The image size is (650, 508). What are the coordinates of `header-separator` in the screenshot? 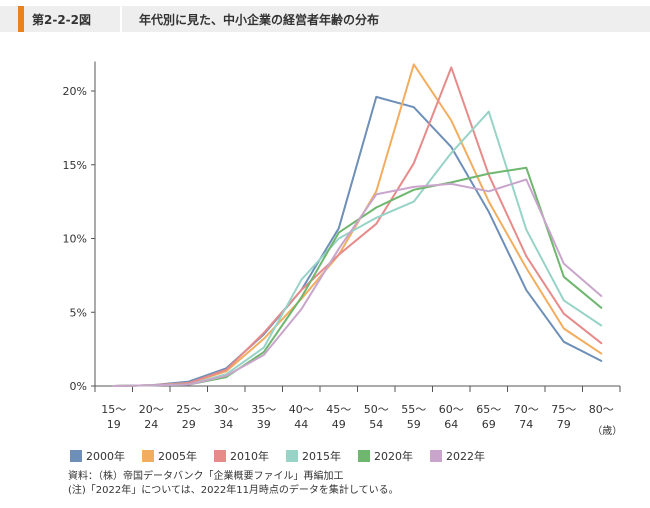 It's located at (121, 19).